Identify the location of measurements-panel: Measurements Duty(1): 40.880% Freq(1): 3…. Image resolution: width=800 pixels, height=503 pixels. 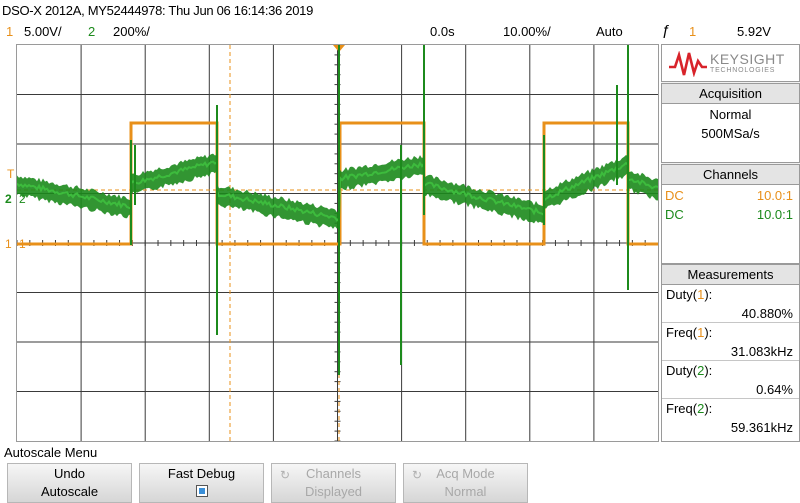
(730, 353).